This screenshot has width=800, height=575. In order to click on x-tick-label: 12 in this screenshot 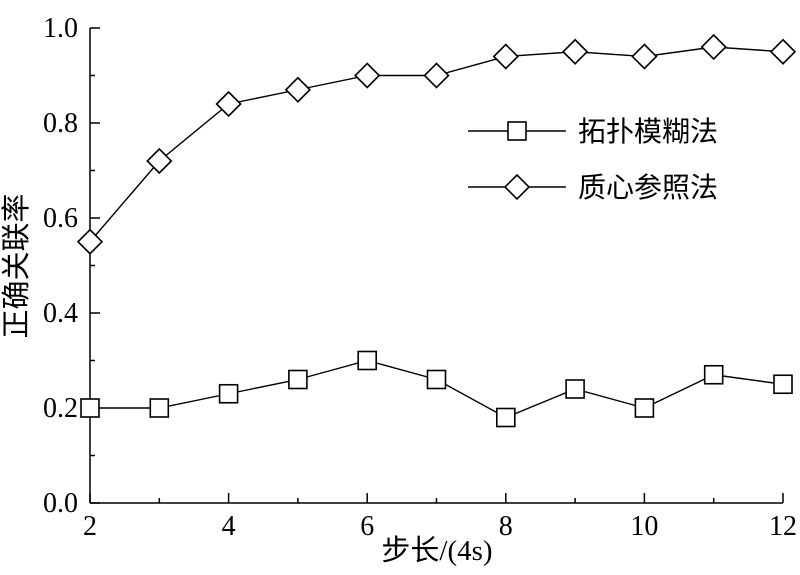, I will do `click(783, 526)`.